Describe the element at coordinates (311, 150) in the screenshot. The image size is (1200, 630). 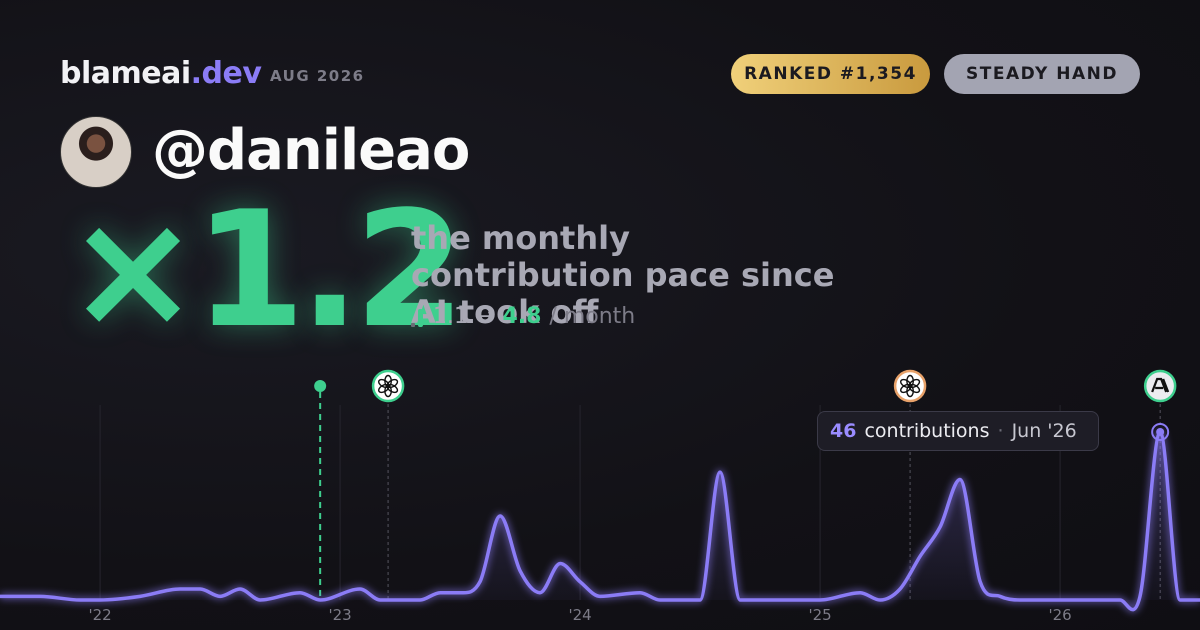
I see `handle: @danileao` at that location.